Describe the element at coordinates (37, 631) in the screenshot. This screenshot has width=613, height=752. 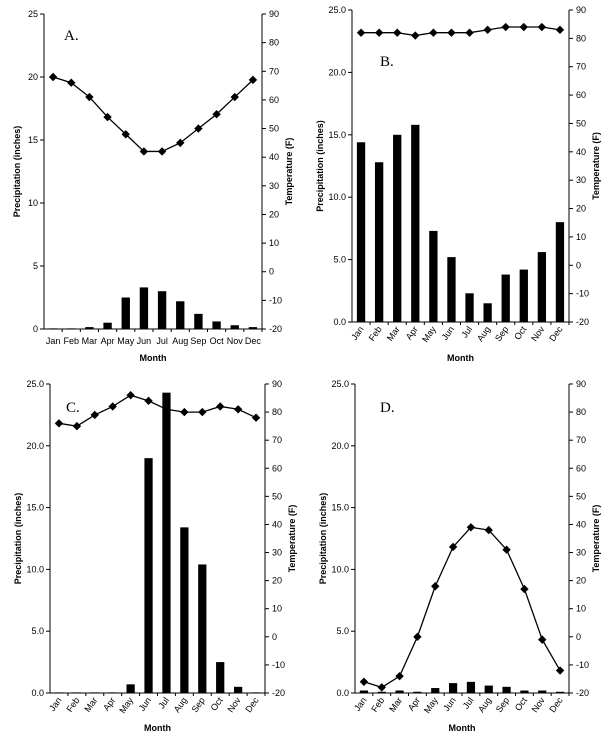
I see `left-tick-label: 5.0` at that location.